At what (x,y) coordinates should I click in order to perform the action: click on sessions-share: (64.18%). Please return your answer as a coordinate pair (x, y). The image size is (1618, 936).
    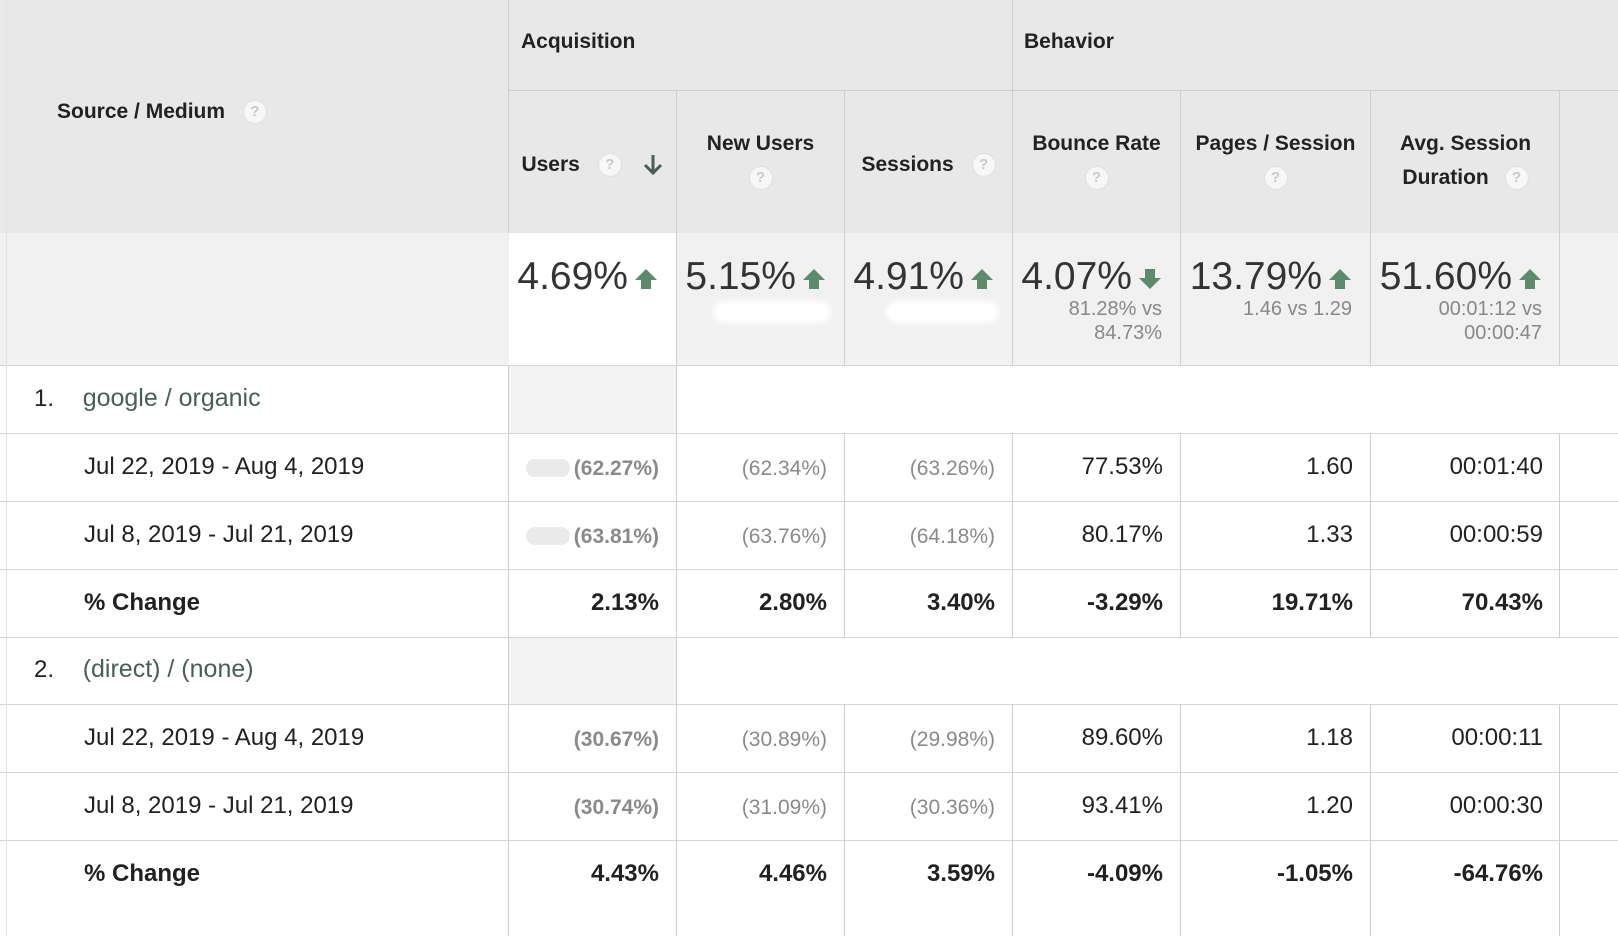
    Looking at the image, I should click on (952, 536).